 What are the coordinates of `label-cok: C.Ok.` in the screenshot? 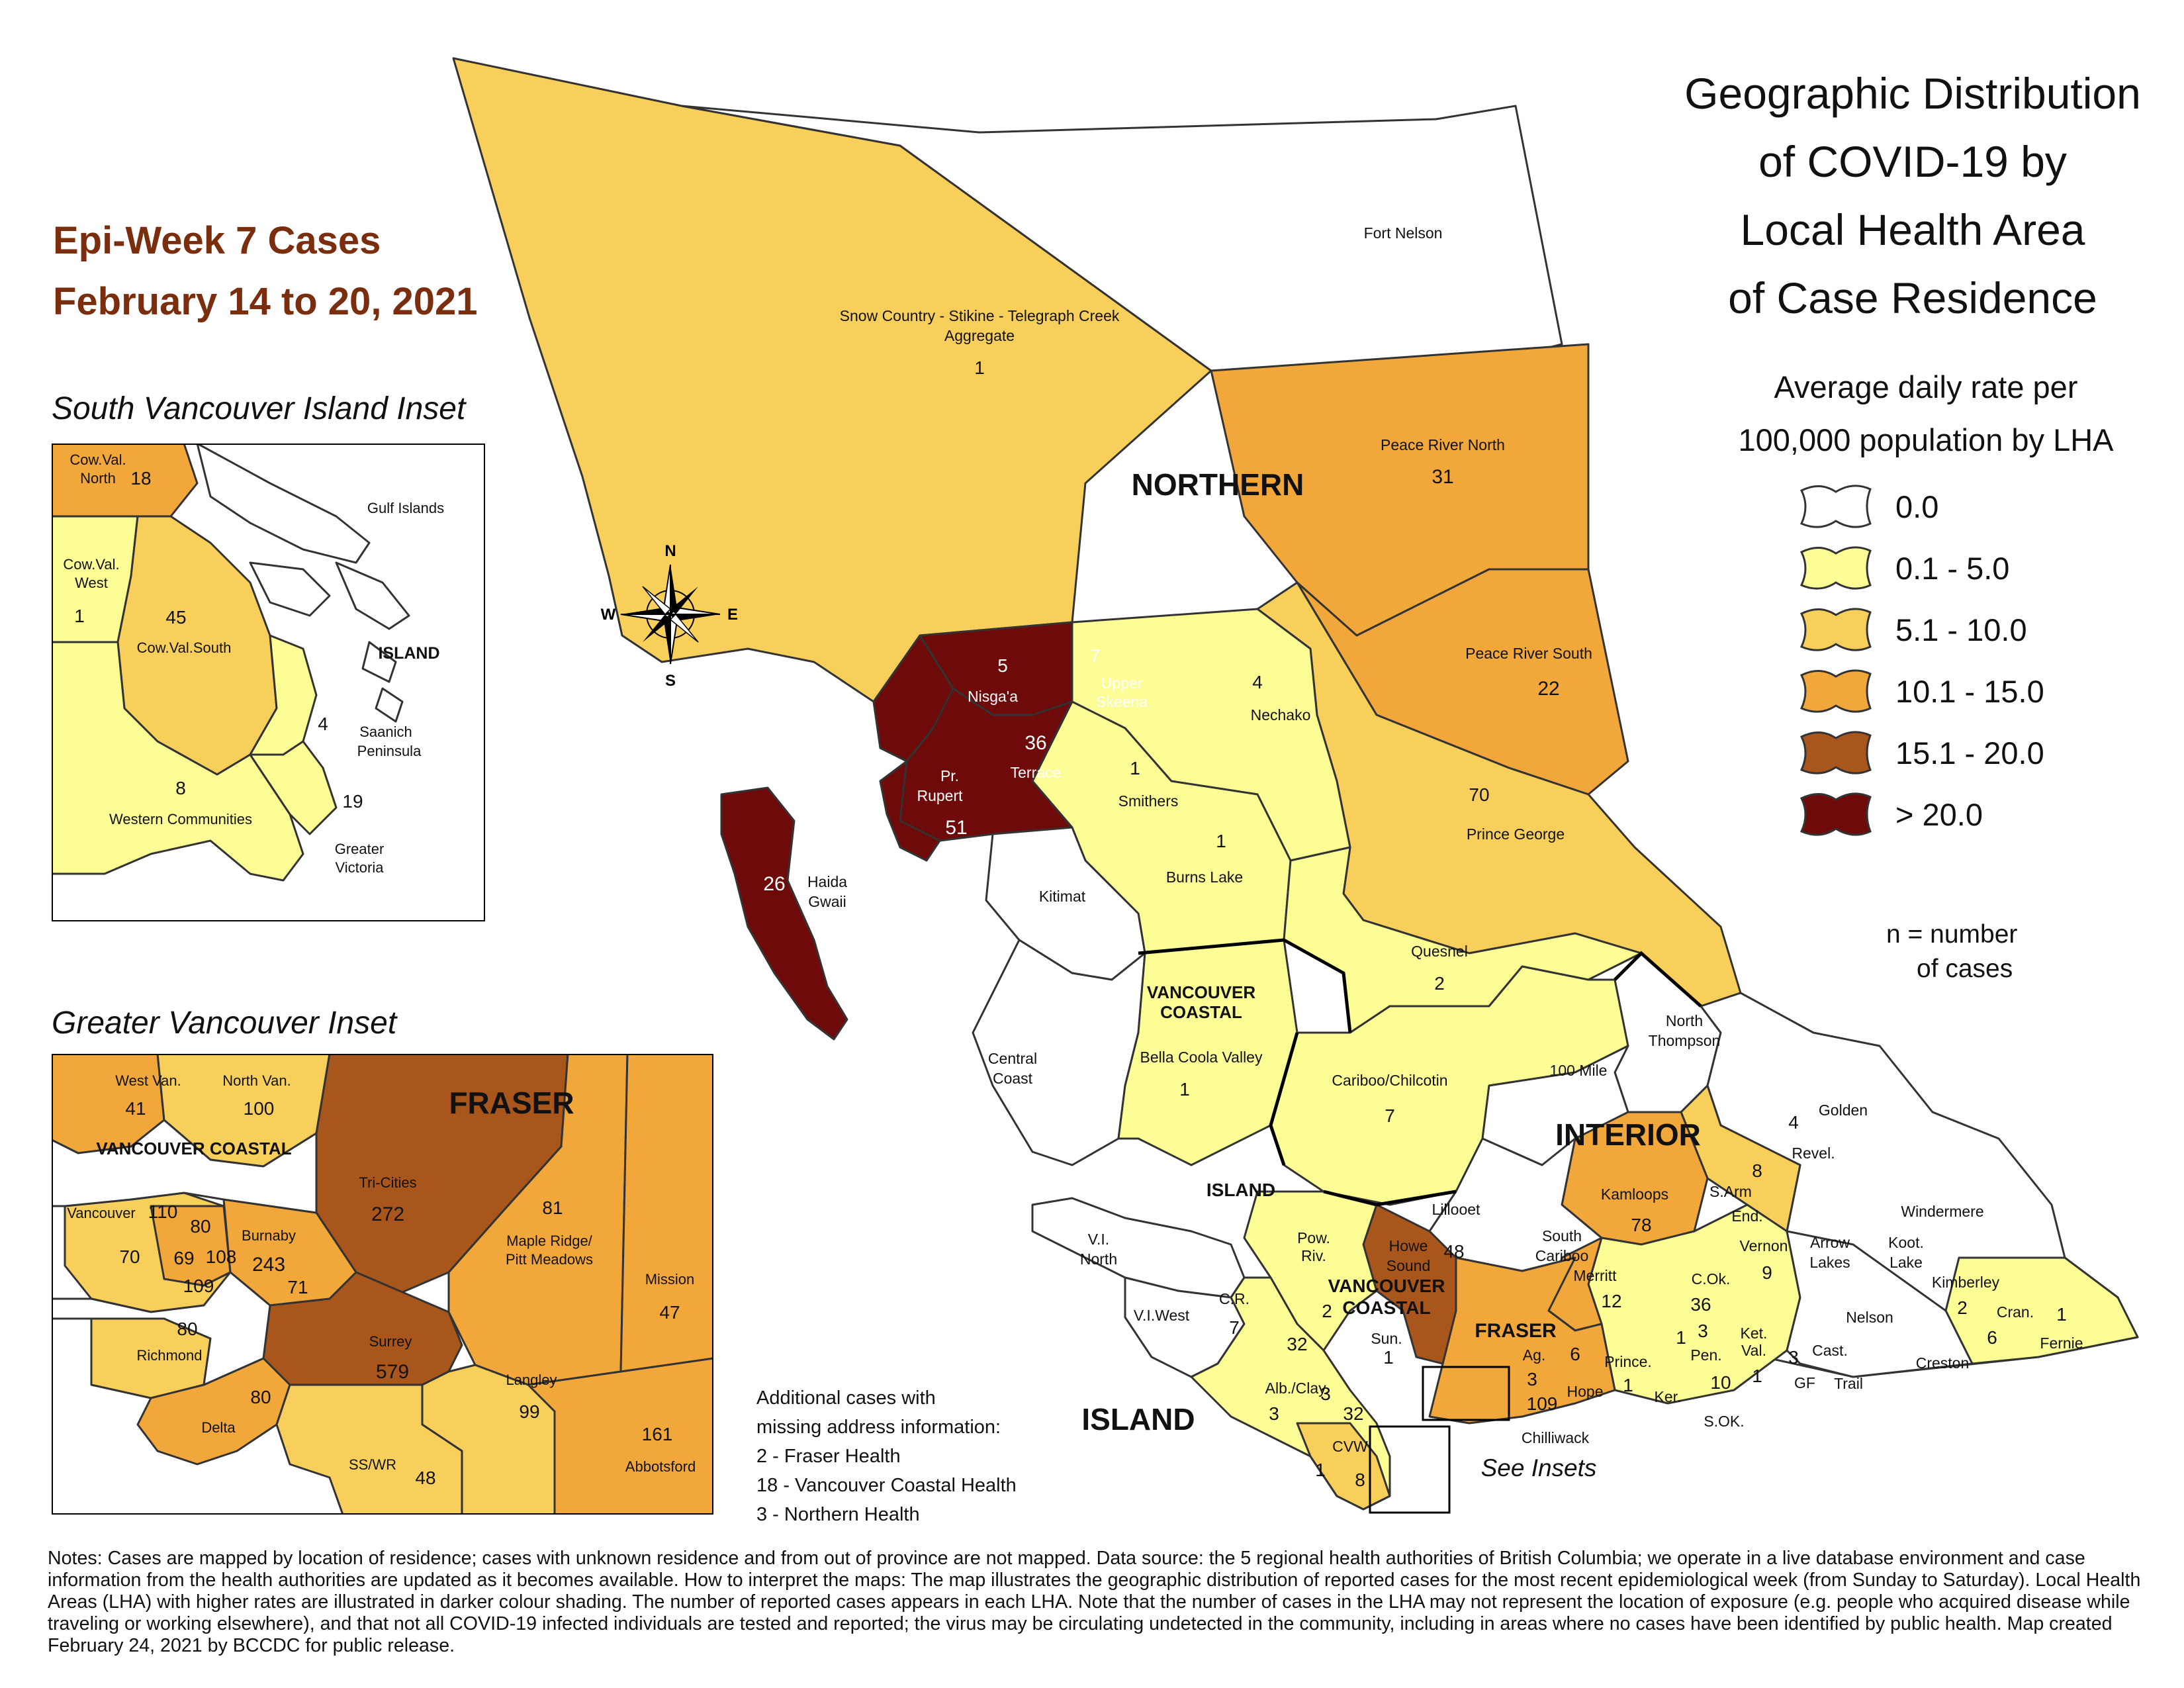 It's located at (1712, 1279).